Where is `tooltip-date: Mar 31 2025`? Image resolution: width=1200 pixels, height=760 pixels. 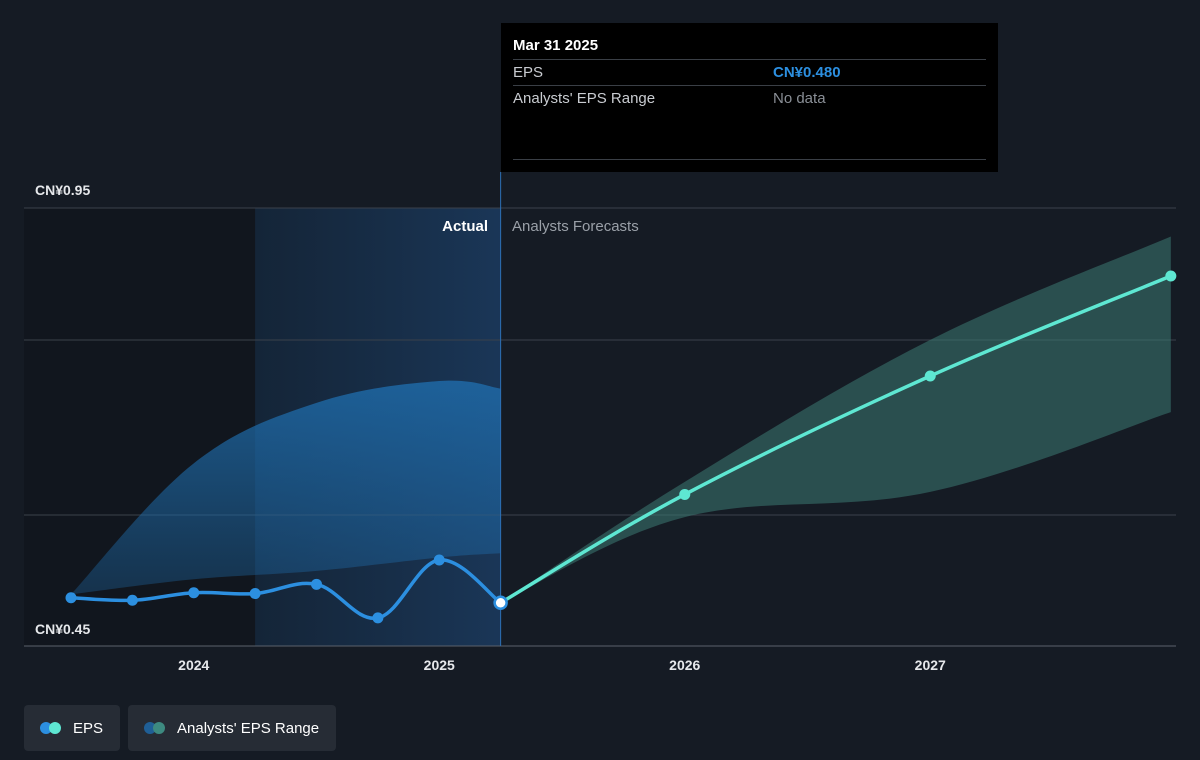 tooltip-date: Mar 31 2025 is located at coordinates (556, 45).